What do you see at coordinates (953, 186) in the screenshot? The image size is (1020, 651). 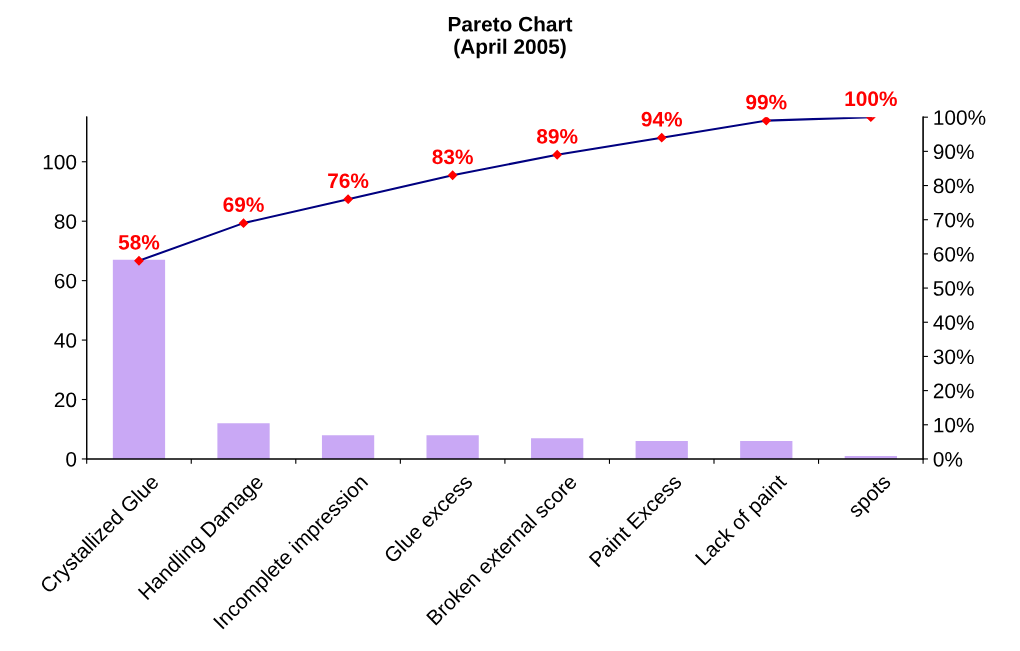 I see `y2-tick-label: 80%` at bounding box center [953, 186].